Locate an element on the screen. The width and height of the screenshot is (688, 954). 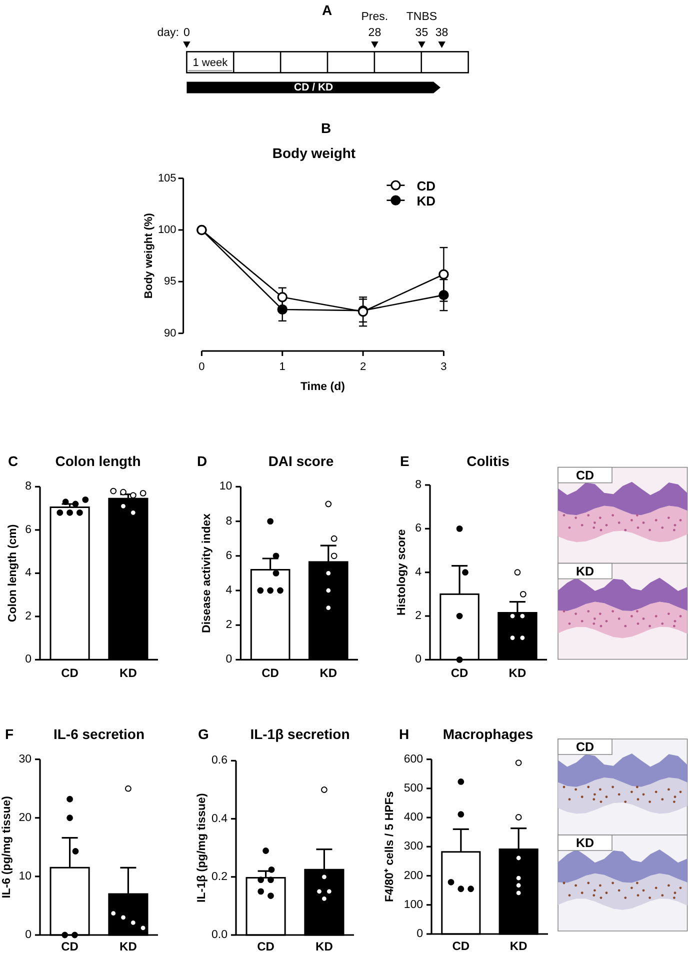
y-tick-label: 0.4 is located at coordinates (220, 818).